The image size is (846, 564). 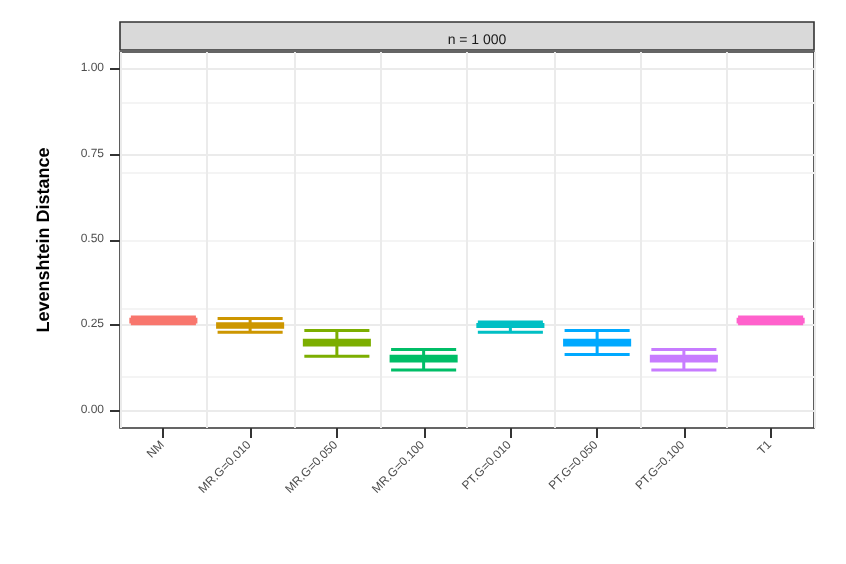 What do you see at coordinates (43, 240) in the screenshot?
I see `y-axis-title: Levenshtein Distance` at bounding box center [43, 240].